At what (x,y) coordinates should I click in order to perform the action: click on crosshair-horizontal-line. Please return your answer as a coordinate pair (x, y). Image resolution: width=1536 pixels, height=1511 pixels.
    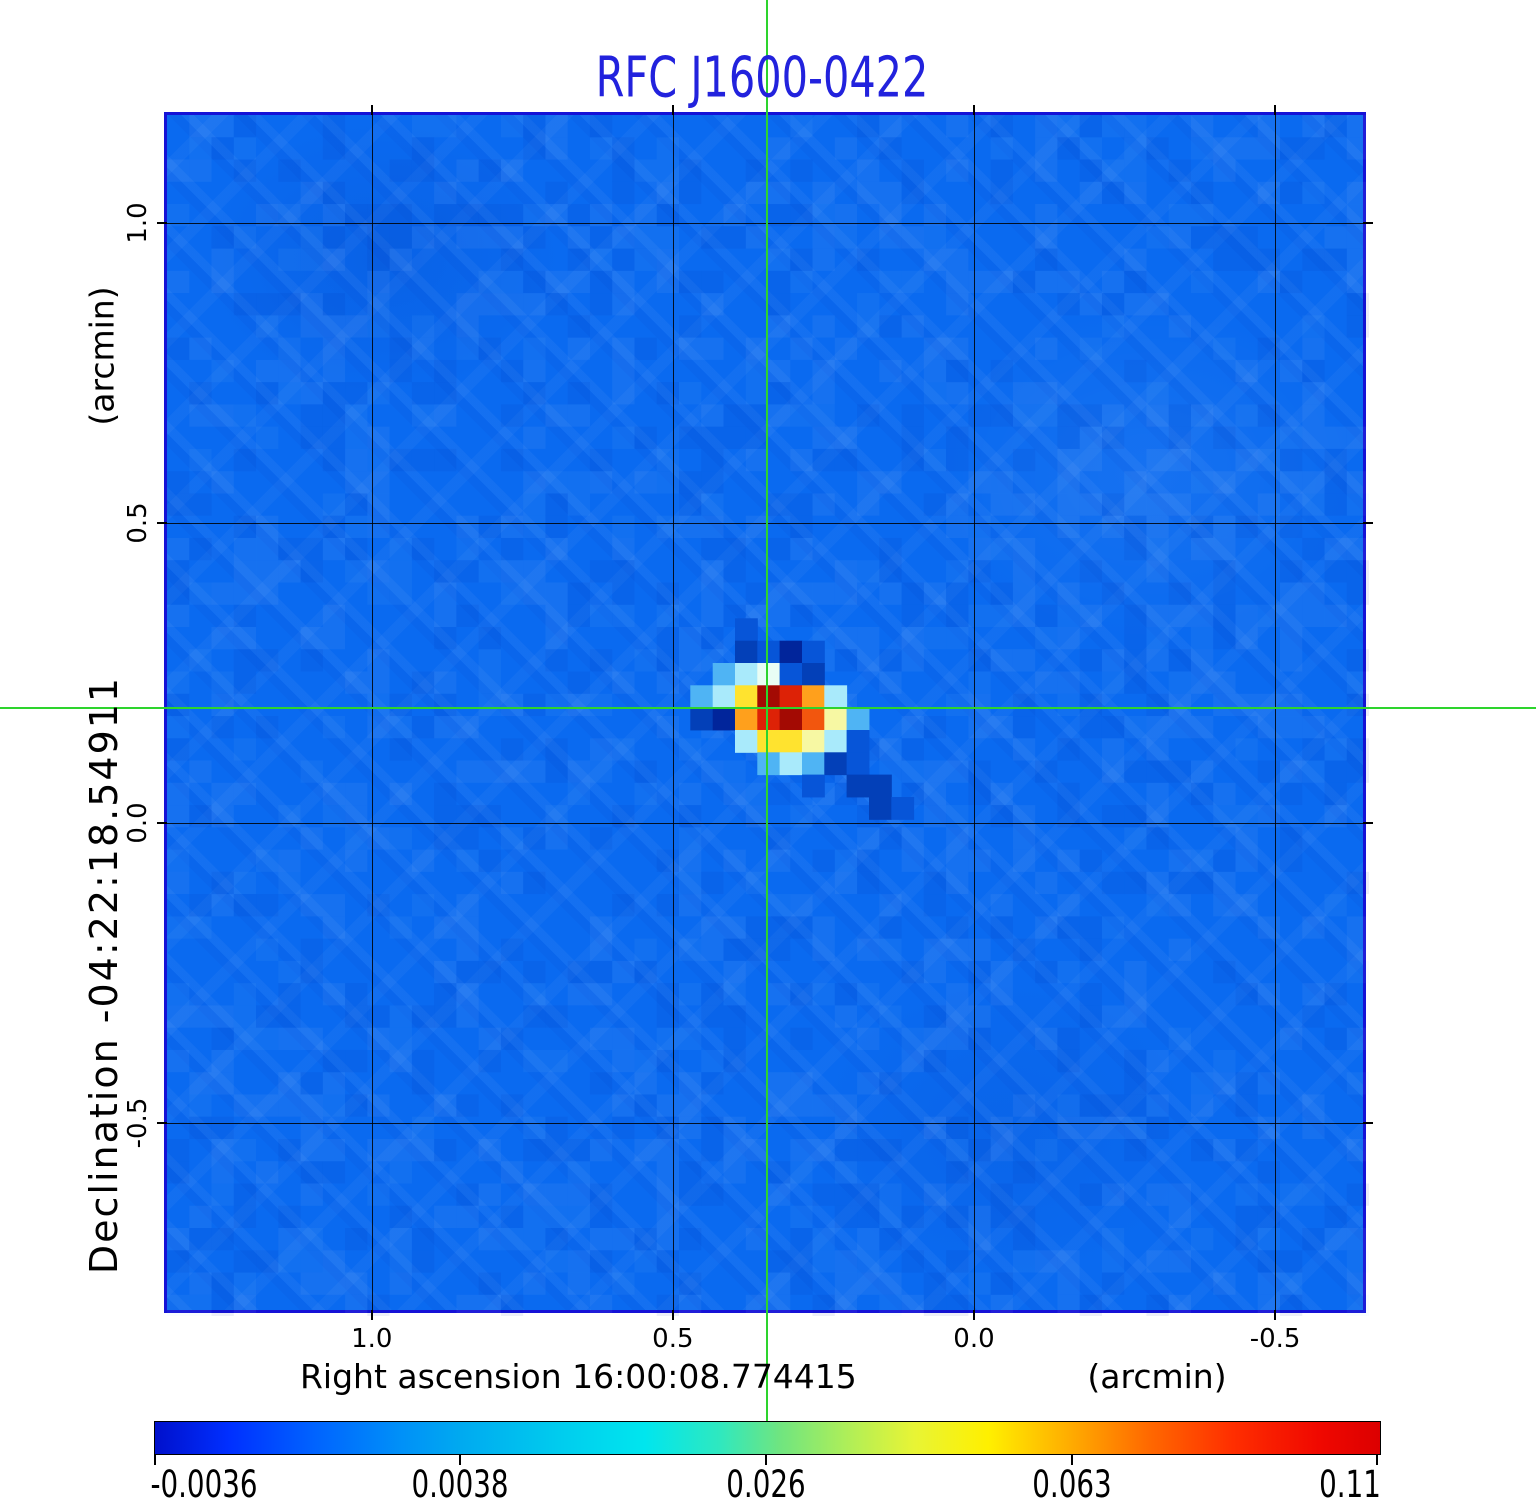
    Looking at the image, I should click on (768, 708).